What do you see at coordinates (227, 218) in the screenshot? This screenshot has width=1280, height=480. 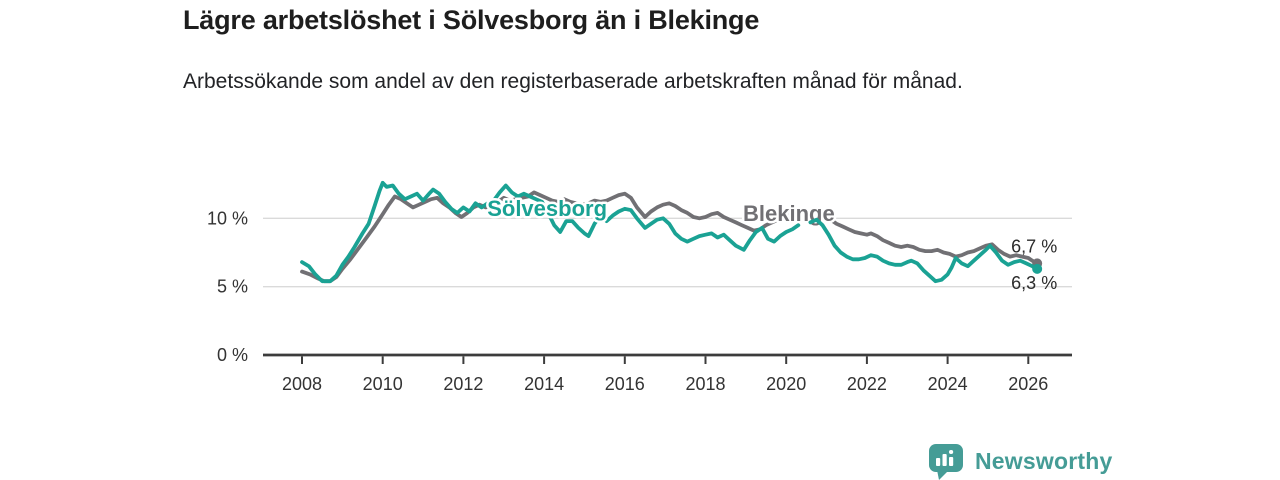 I see `y-tick-label: 10 %` at bounding box center [227, 218].